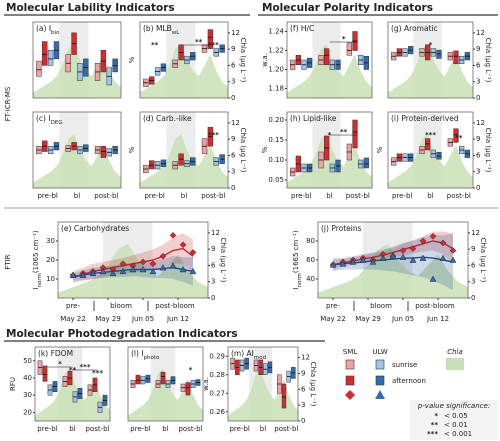  What do you see at coordinates (286, 429) in the screenshot?
I see `x-tick-label: post-bl` at bounding box center [286, 429].